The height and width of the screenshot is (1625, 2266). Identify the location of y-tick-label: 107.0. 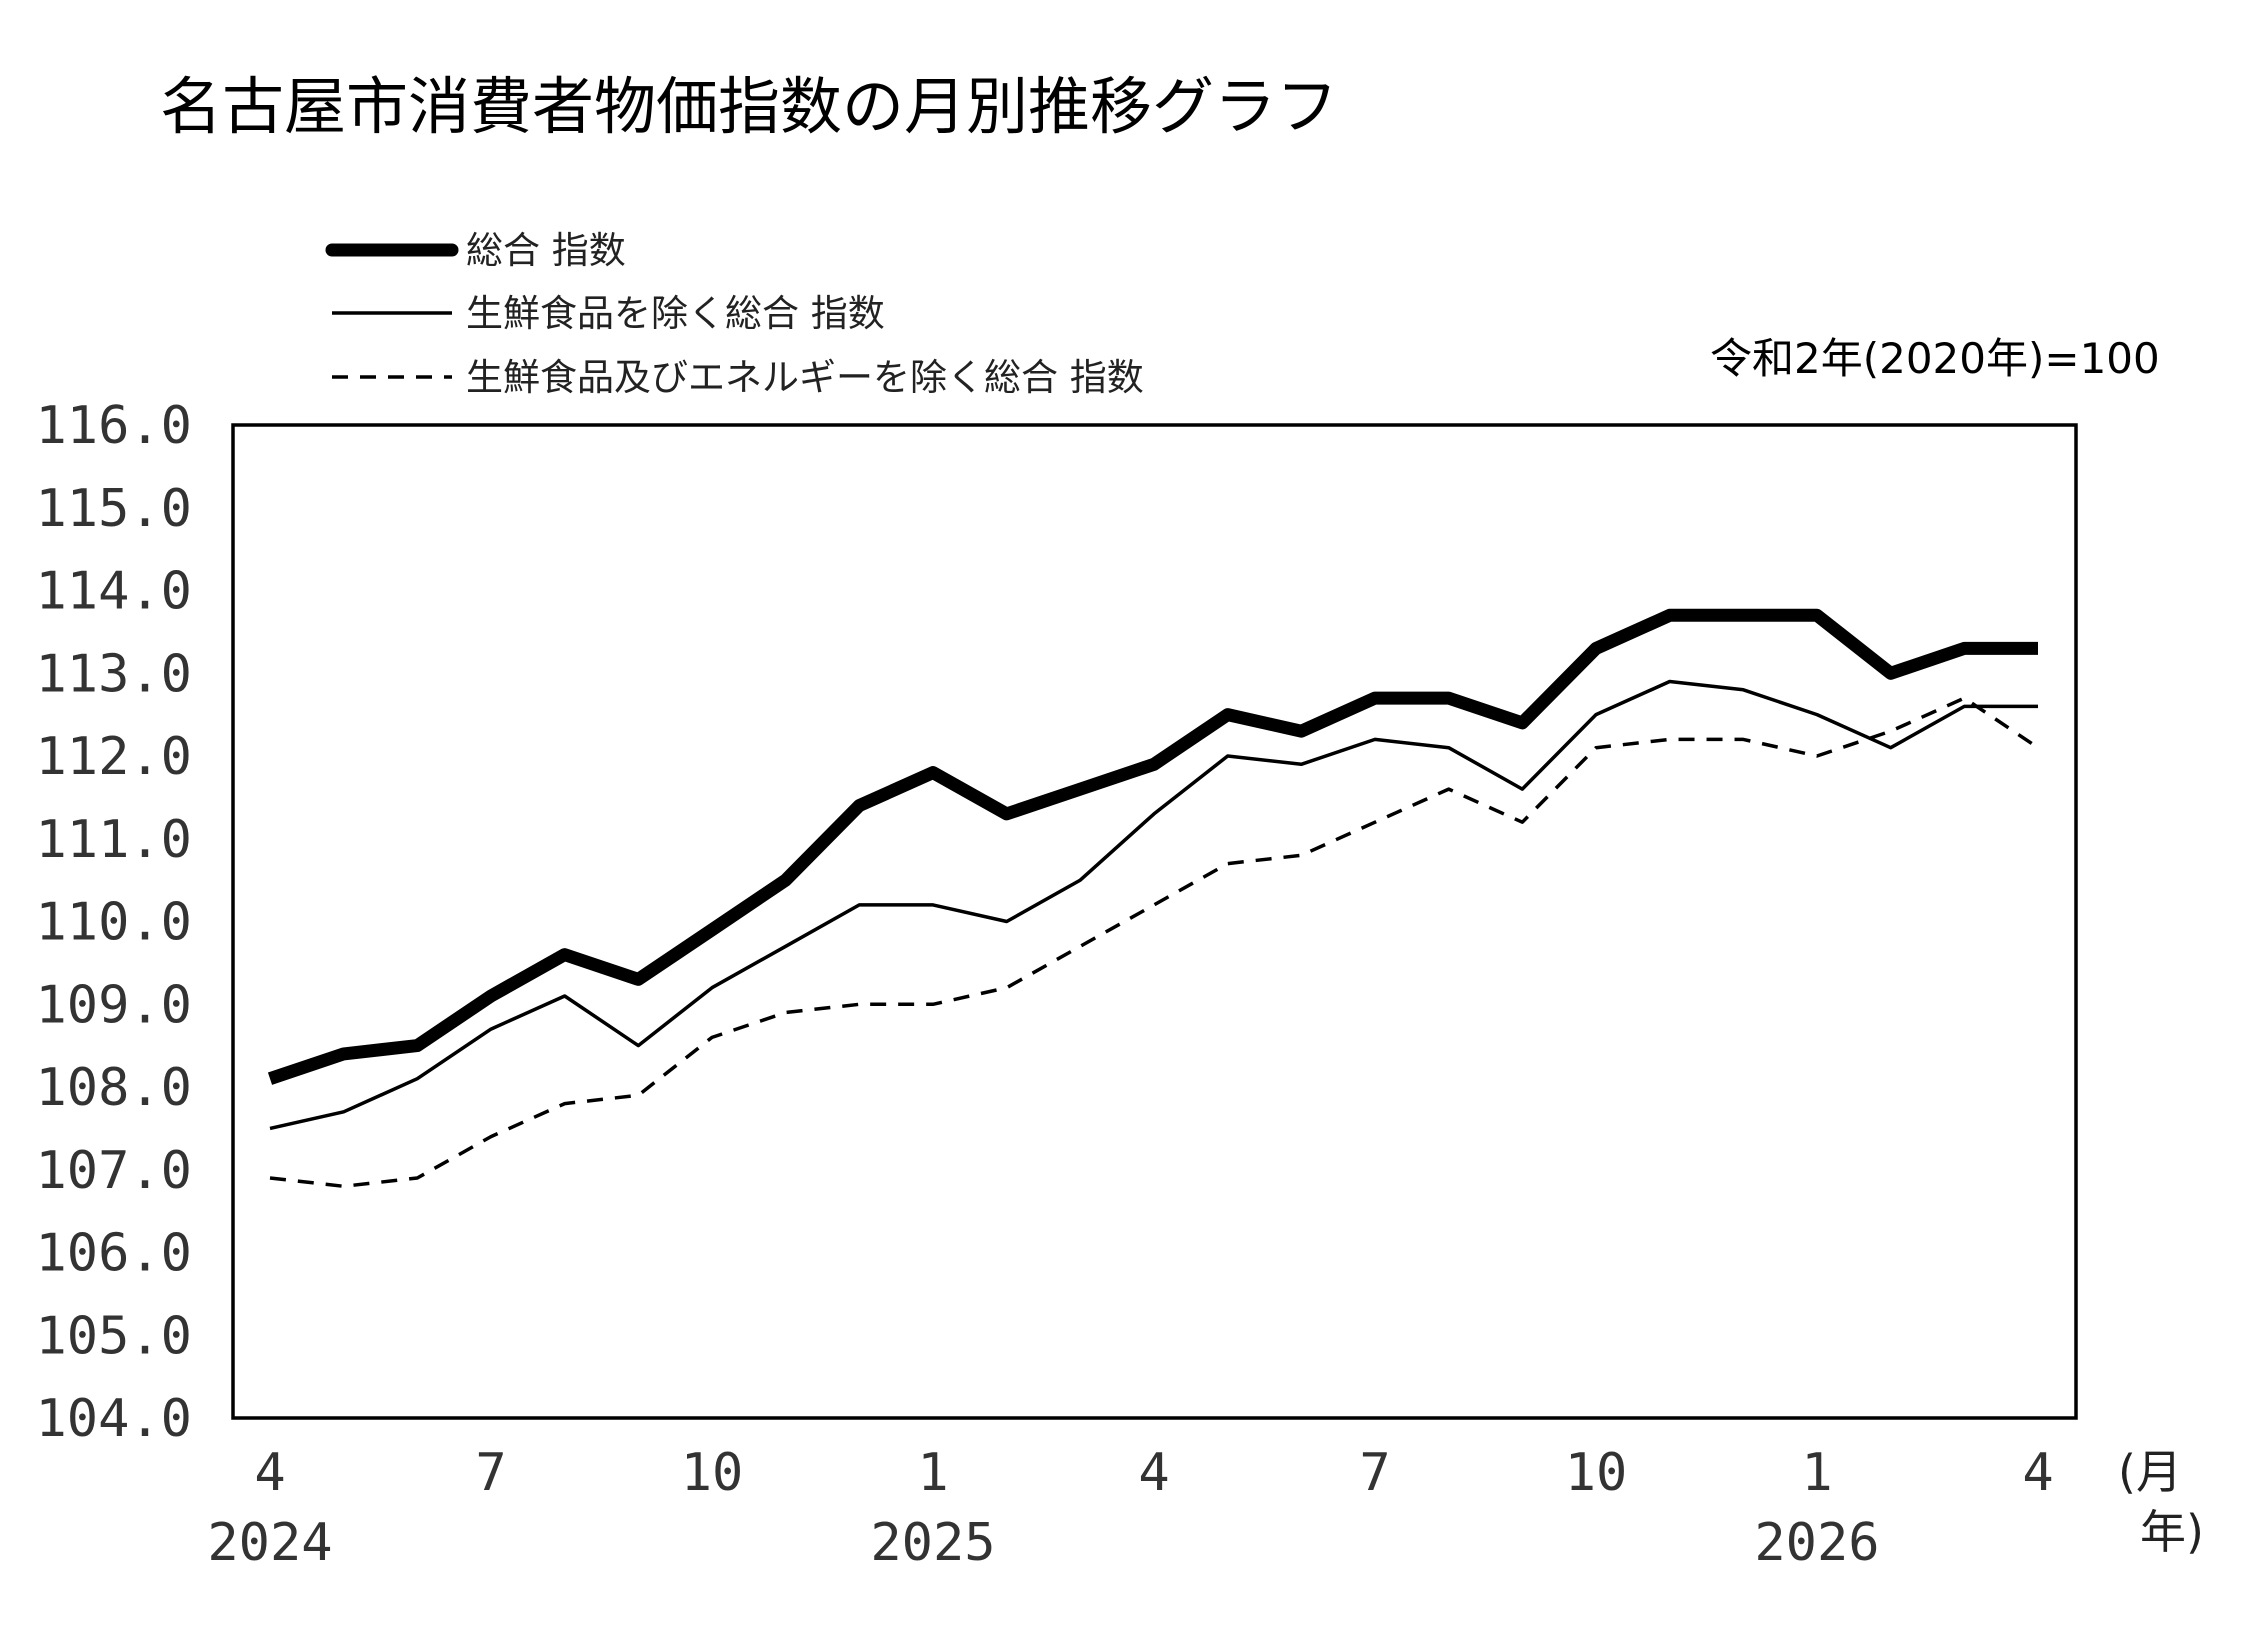
(113, 1171).